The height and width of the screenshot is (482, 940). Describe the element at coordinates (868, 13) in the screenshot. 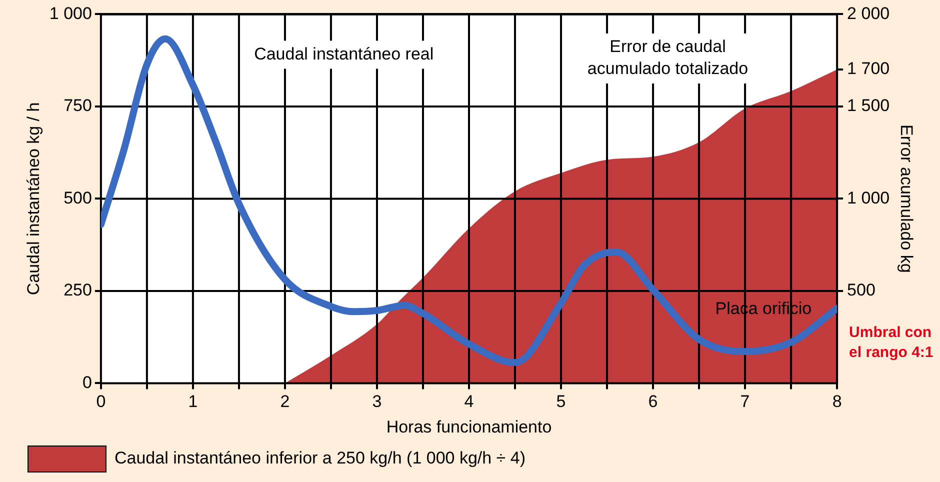

I see `y2-tick-label: 2 000` at that location.